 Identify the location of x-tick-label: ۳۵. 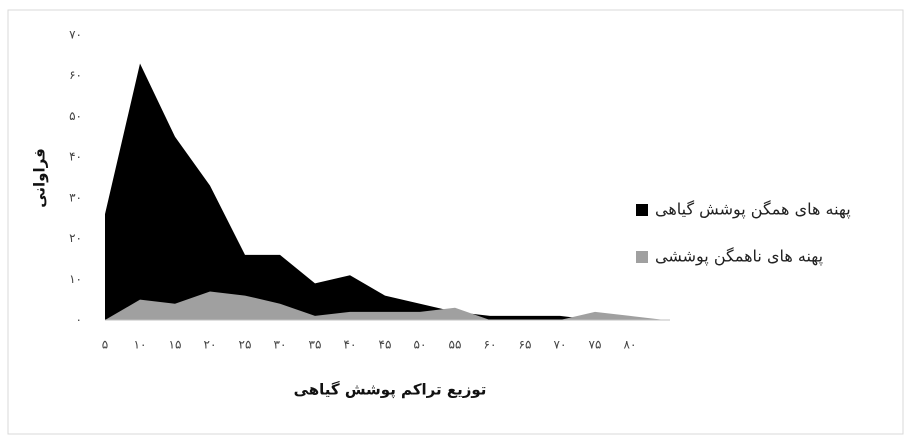
(315, 345).